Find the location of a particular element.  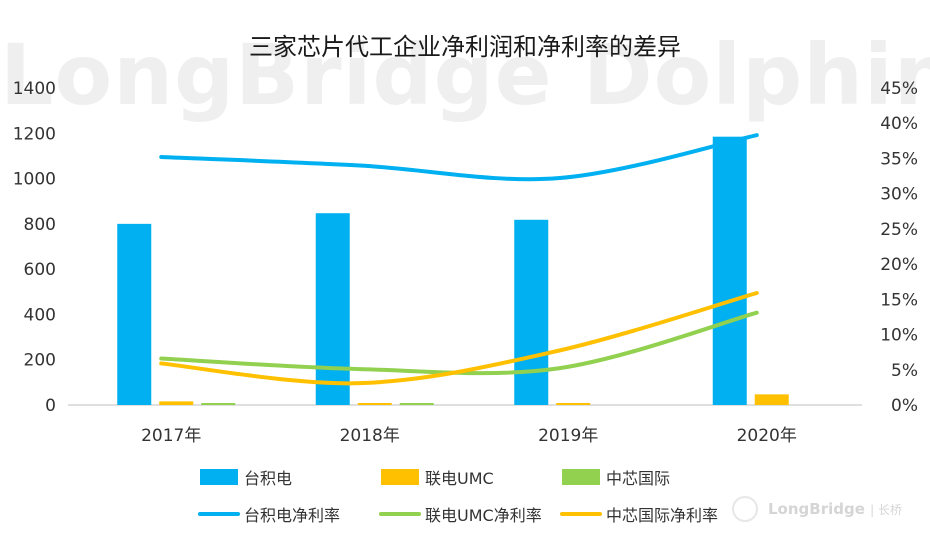

y-left-tick-label: 400 is located at coordinates (40, 315).